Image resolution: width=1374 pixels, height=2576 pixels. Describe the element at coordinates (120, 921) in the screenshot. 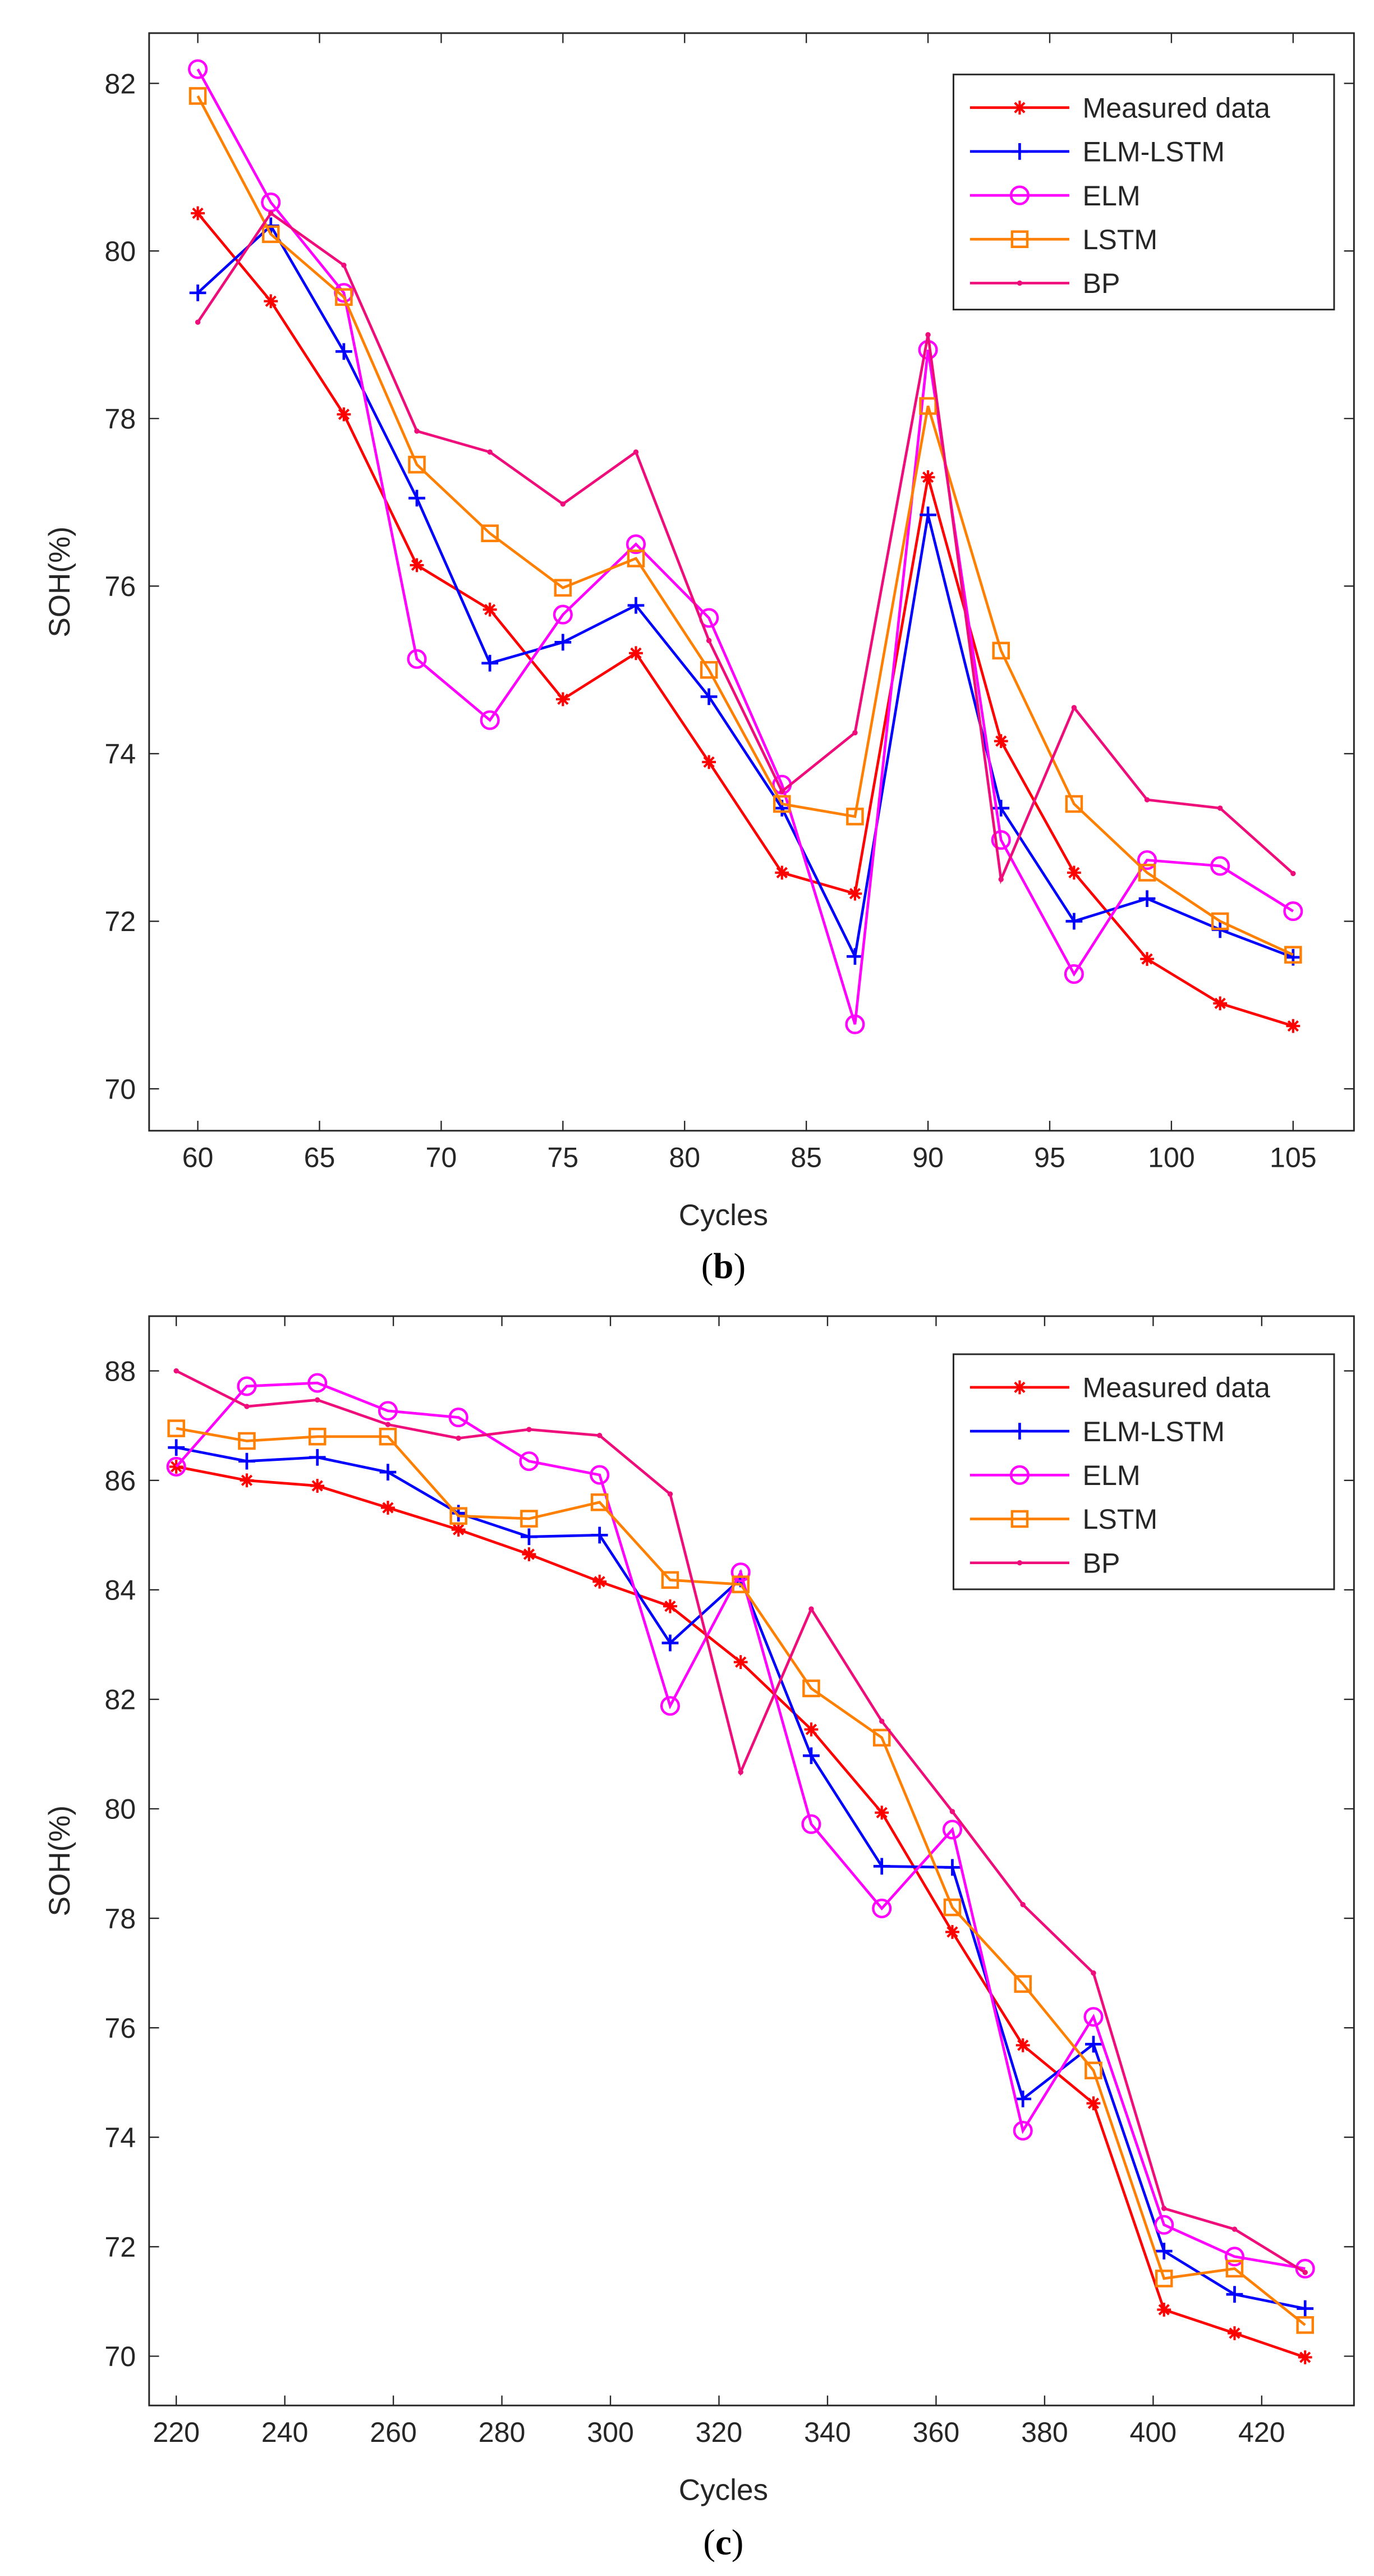

I see `y-tick-label: 72` at that location.